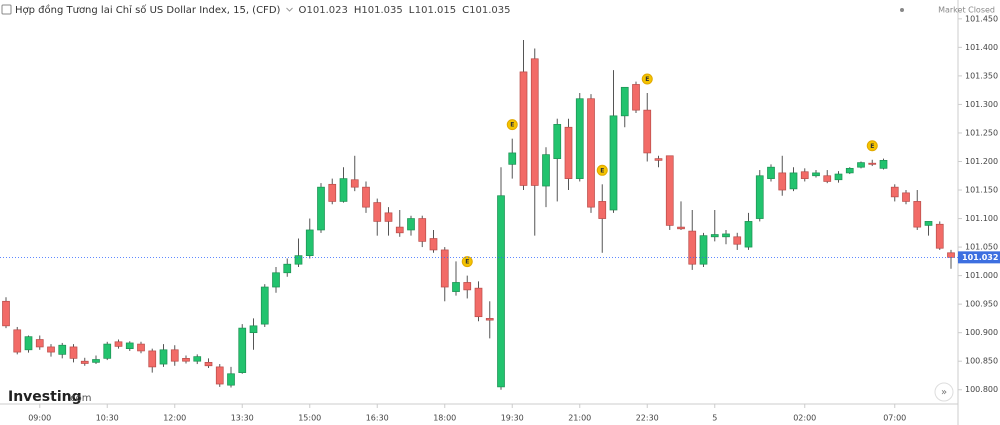 This screenshot has height=425, width=1000. I want to click on y-tick-label: 101.050, so click(981, 247).